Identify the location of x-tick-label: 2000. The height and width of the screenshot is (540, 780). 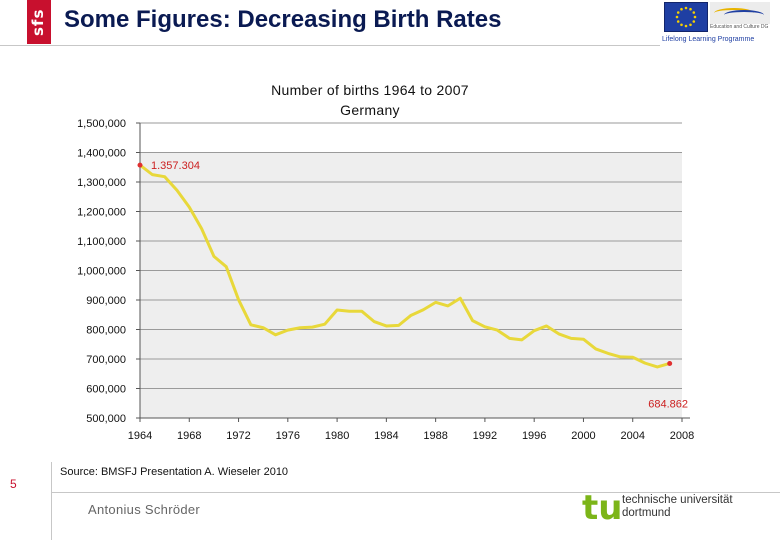
(583, 436).